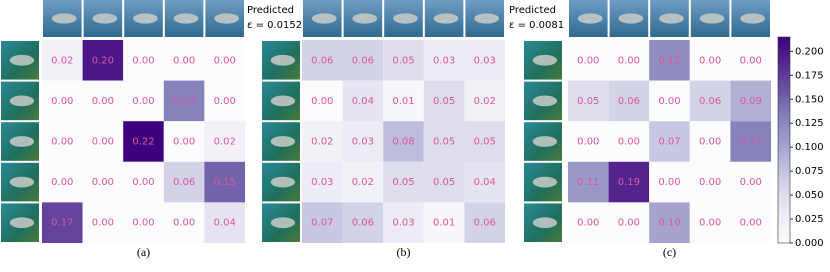 The image size is (830, 272). Describe the element at coordinates (536, 25) in the screenshot. I see `annotation: ε = 0.0081` at that location.